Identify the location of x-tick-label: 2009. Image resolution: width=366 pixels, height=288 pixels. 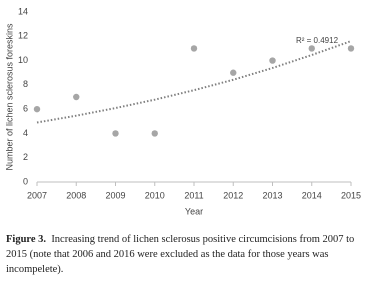
(115, 195).